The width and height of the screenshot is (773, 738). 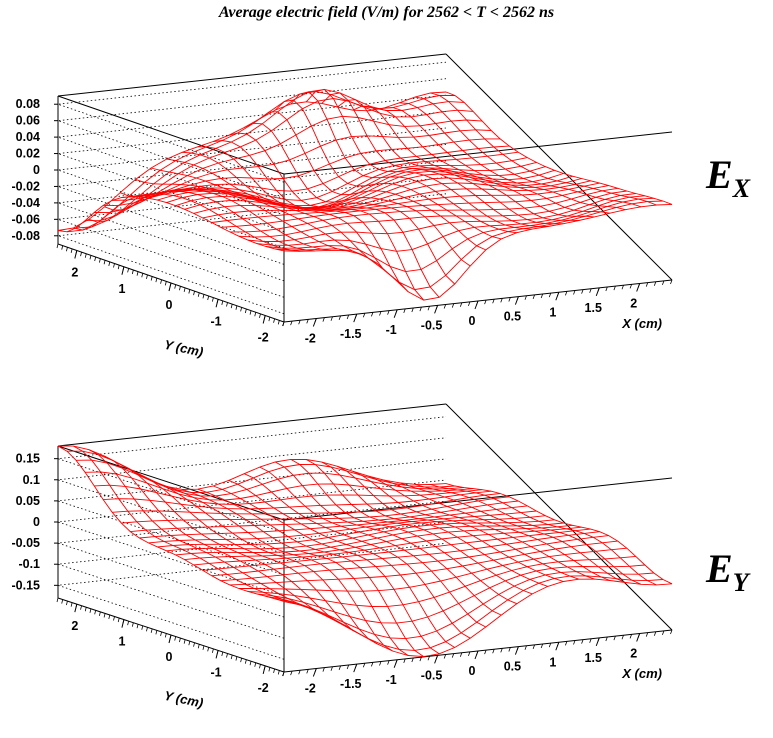 I want to click on y-tick-label: 1, so click(x=121, y=289).